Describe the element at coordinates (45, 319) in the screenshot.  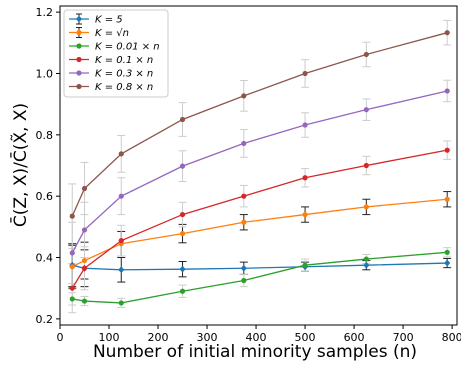
I see `y-tick-label: 0.2` at that location.